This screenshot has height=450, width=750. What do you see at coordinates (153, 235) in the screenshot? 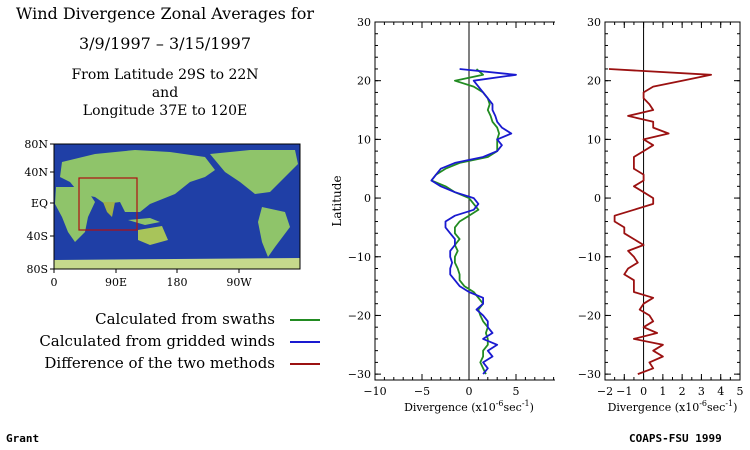
I see `land-australia` at bounding box center [153, 235].